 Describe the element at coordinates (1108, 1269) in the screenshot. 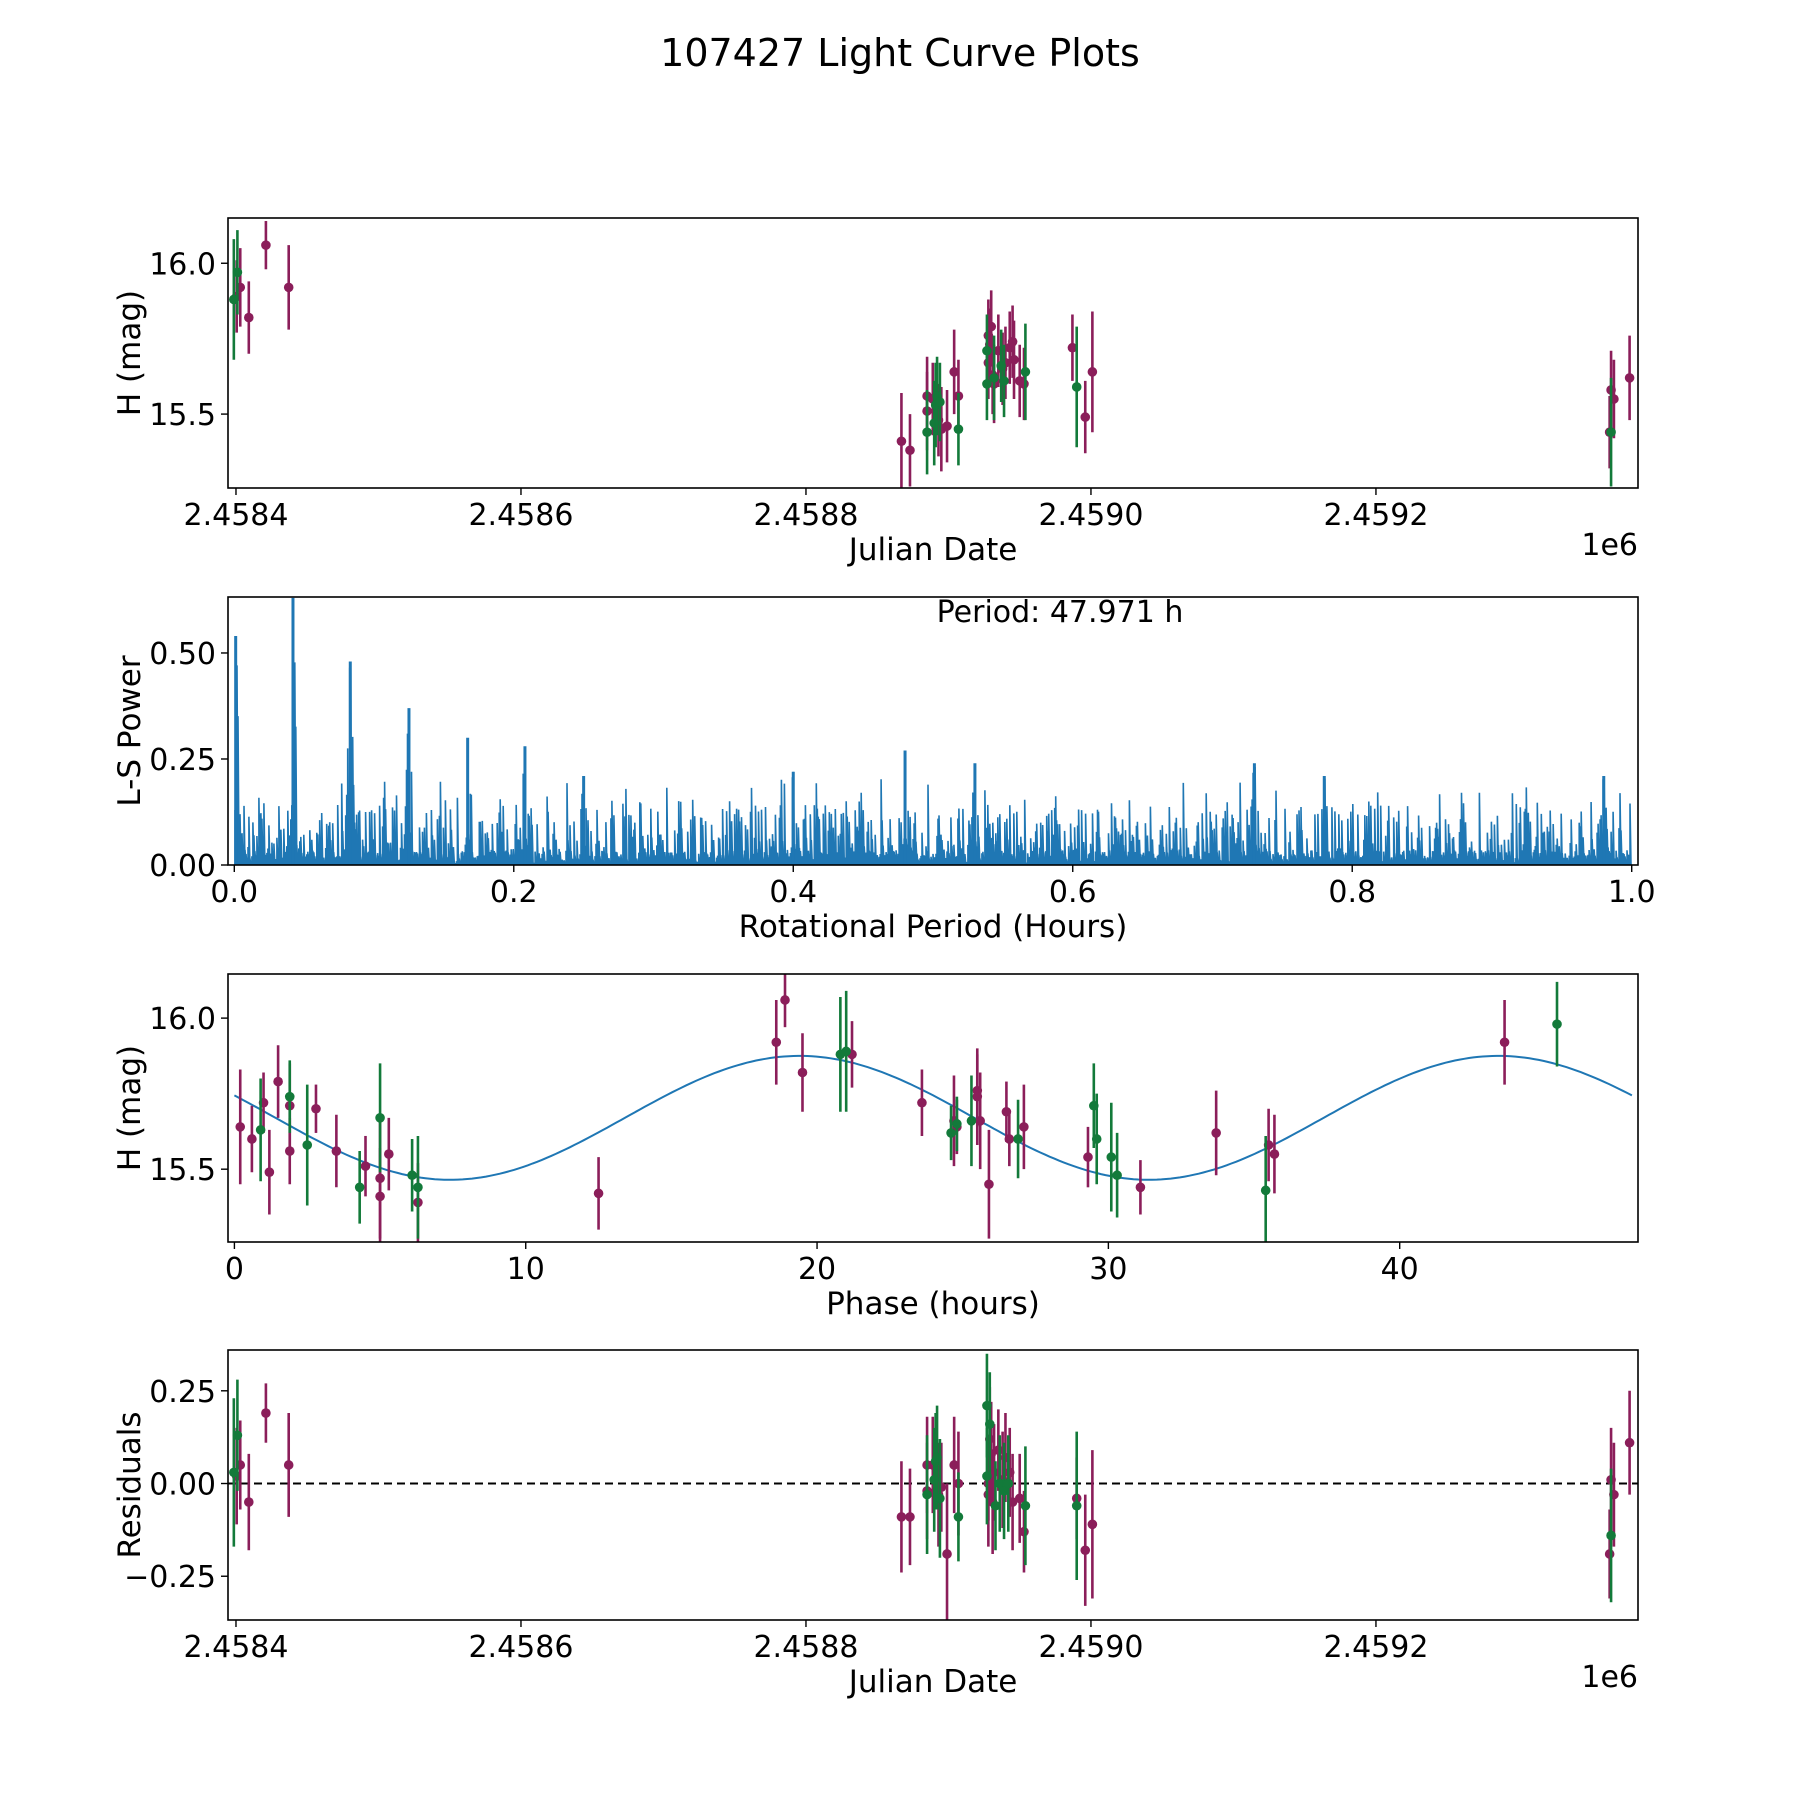

I see `x-tick-label: 30` at that location.